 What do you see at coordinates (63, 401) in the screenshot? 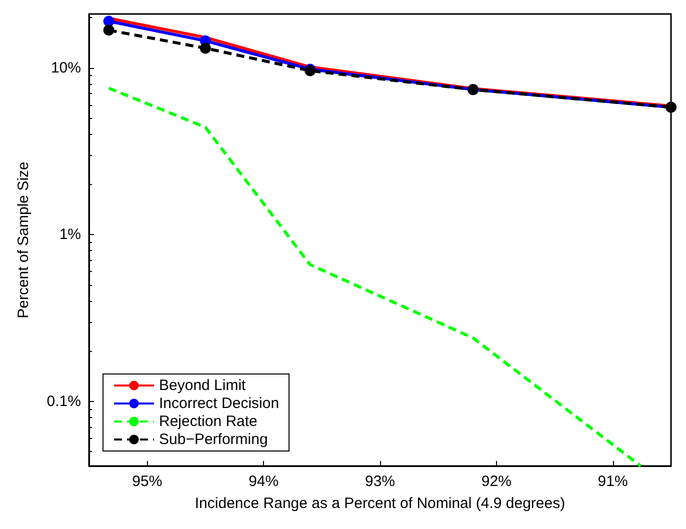
I see `y-tick-label: 0.1%` at bounding box center [63, 401].